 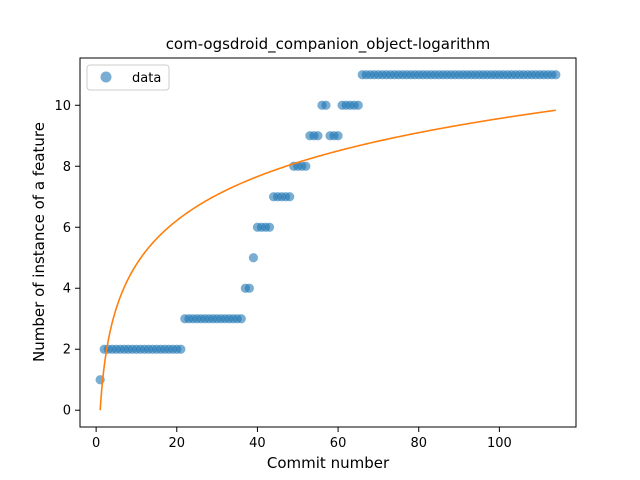 What do you see at coordinates (96, 443) in the screenshot?
I see `x-tick-label: 0` at bounding box center [96, 443].